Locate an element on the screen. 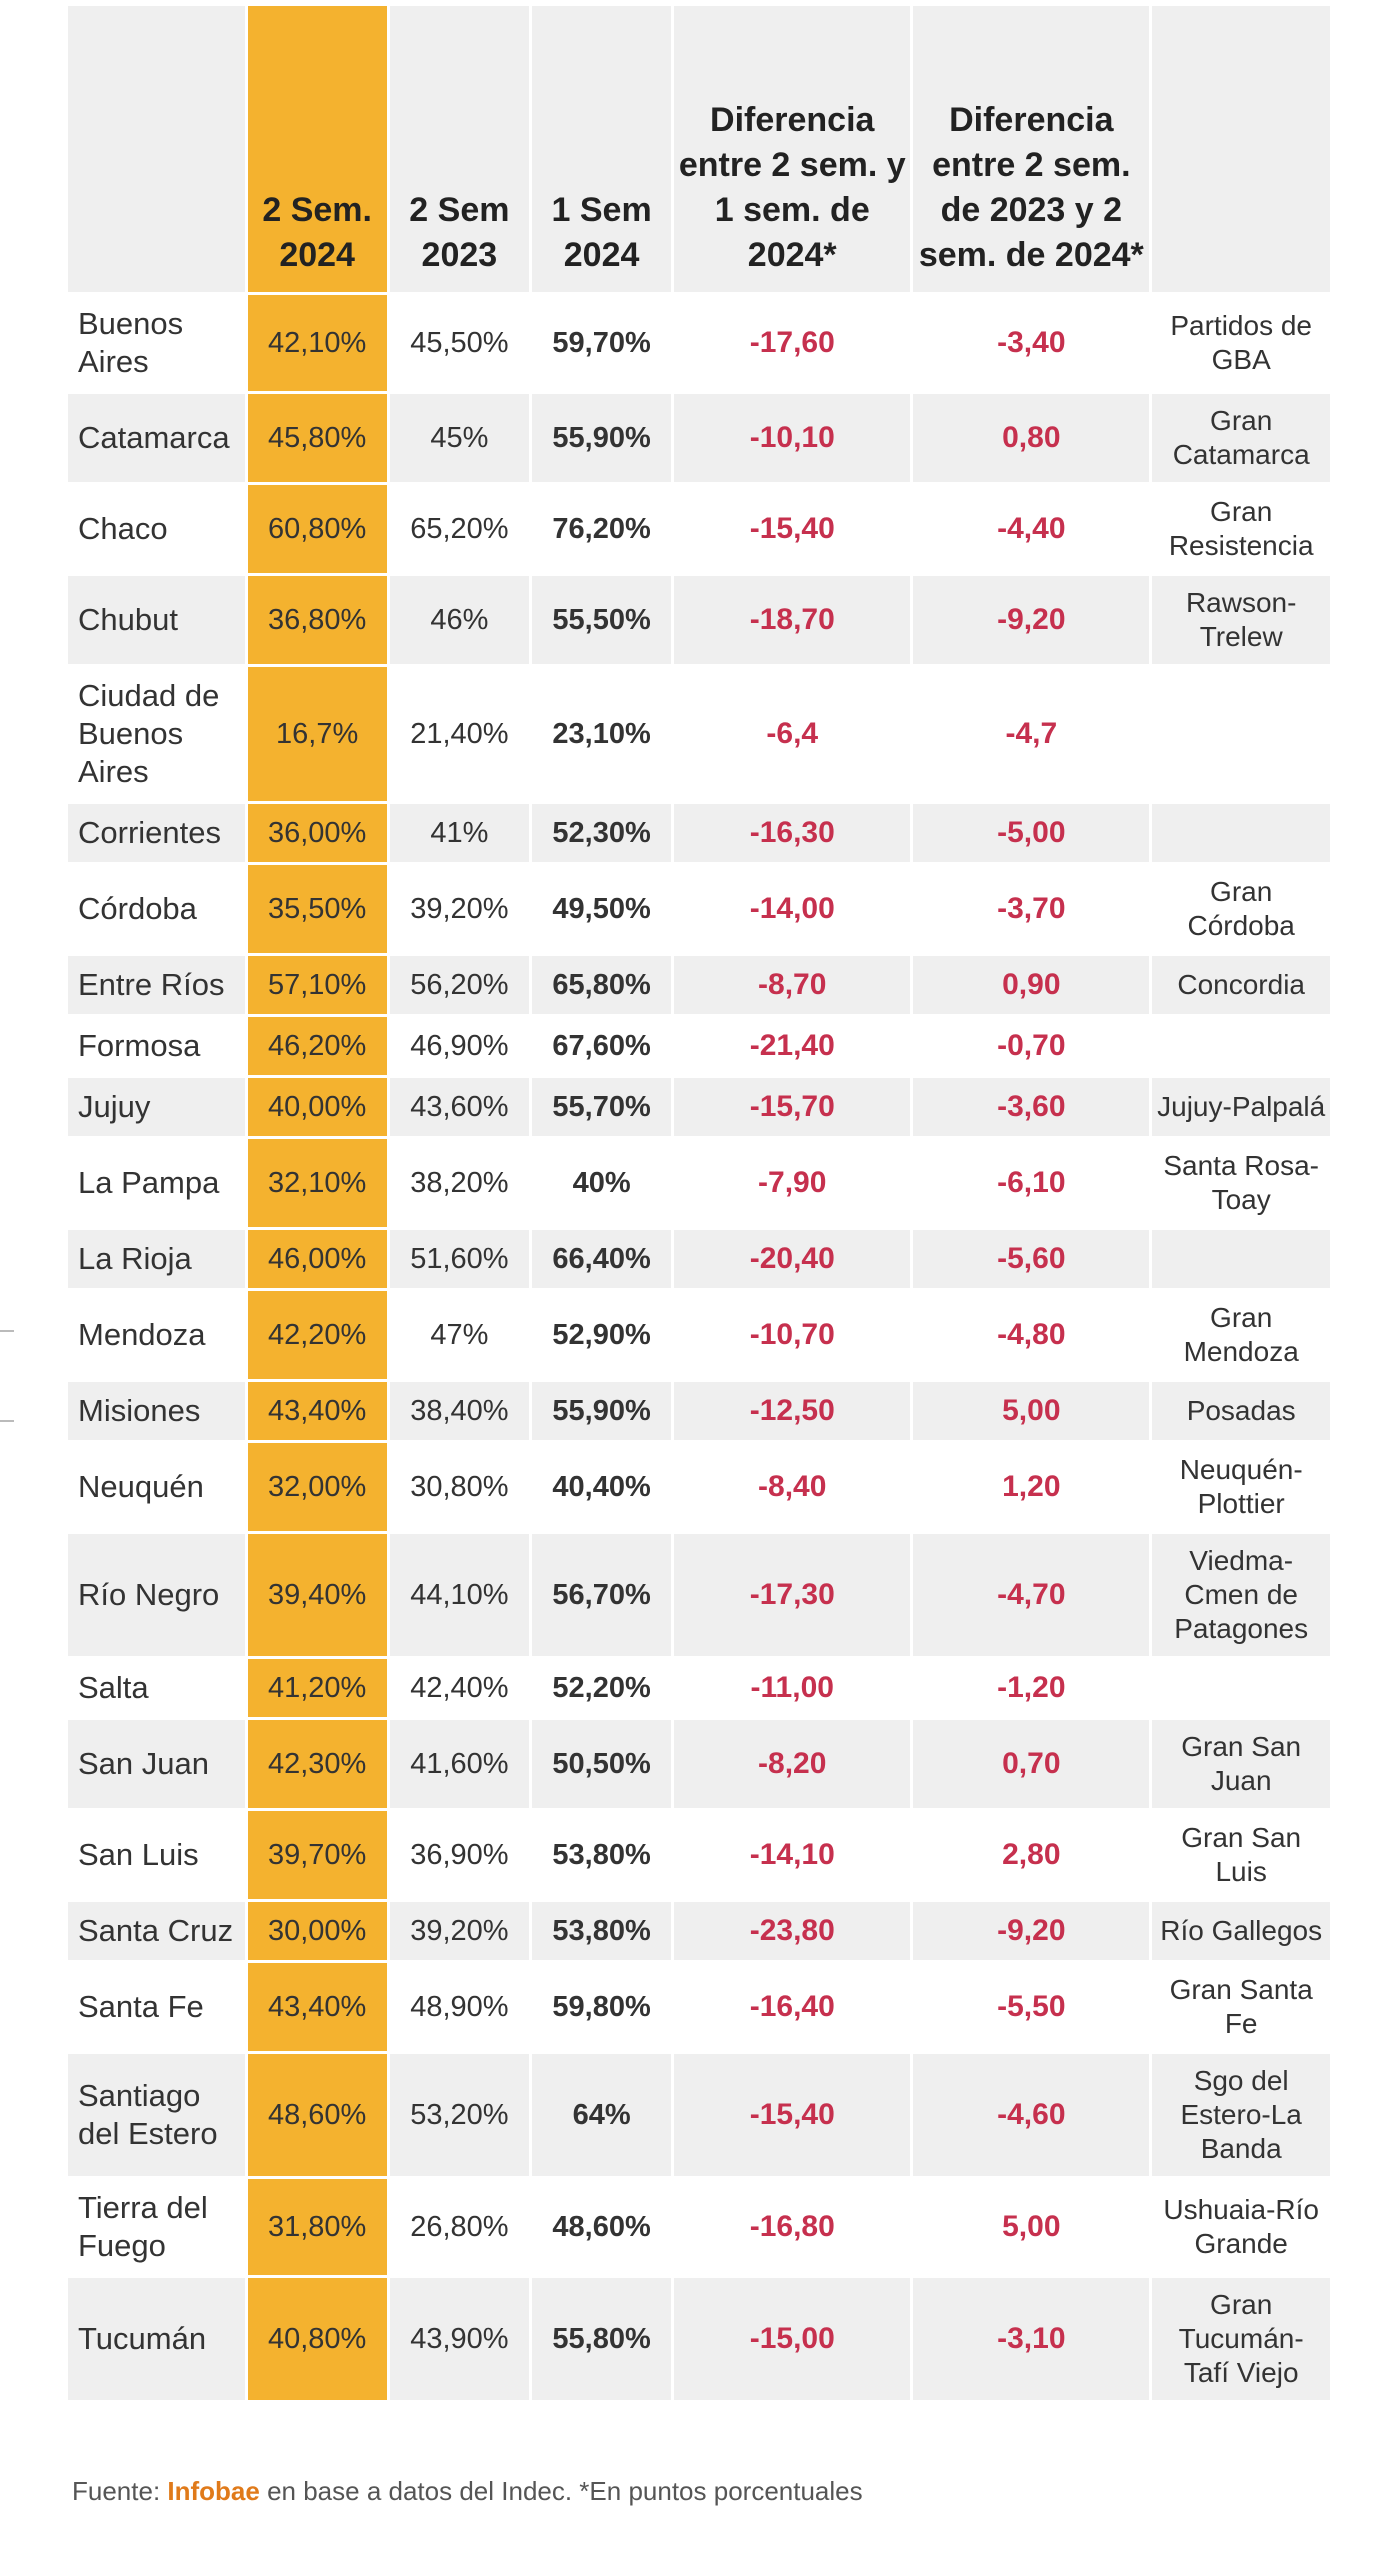 The image size is (1383, 2560). city-cell: Gran Santa Fe is located at coordinates (1241, 2006).